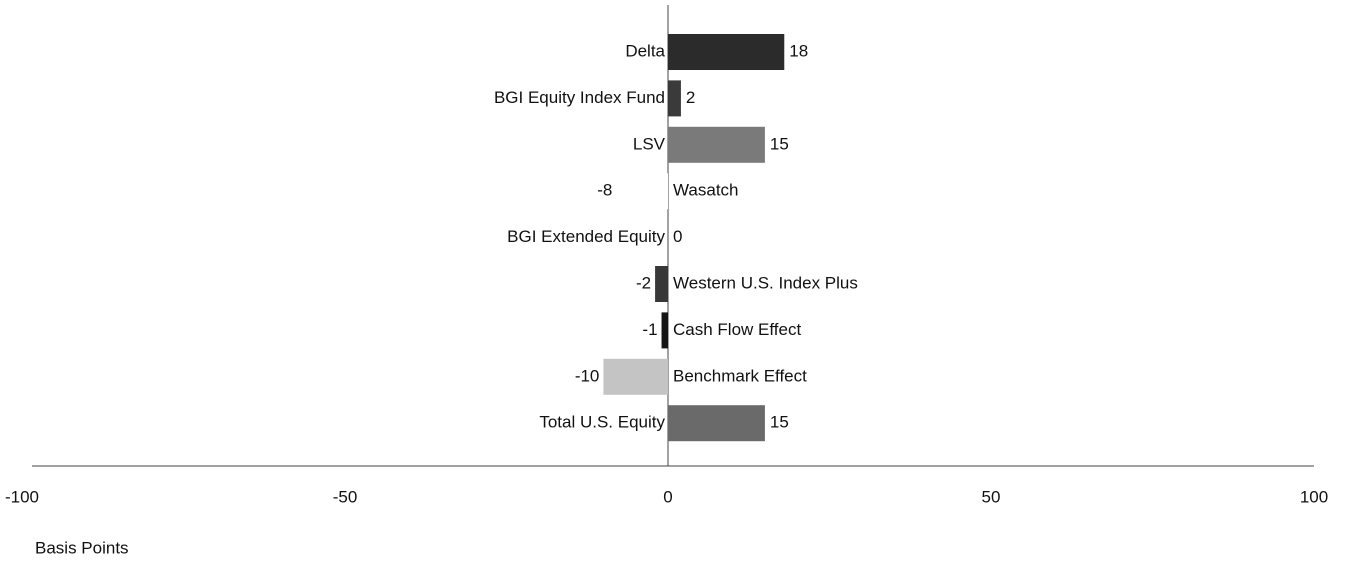 The image size is (1345, 563). Describe the element at coordinates (677, 236) in the screenshot. I see `value-label: 0` at that location.